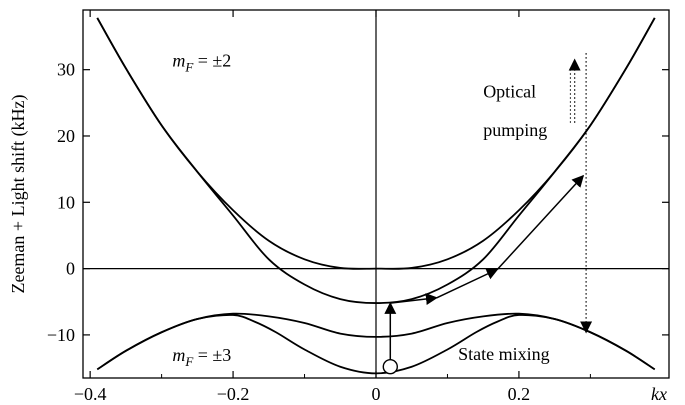  I want to click on y-tick-label: −10, so click(61, 335).